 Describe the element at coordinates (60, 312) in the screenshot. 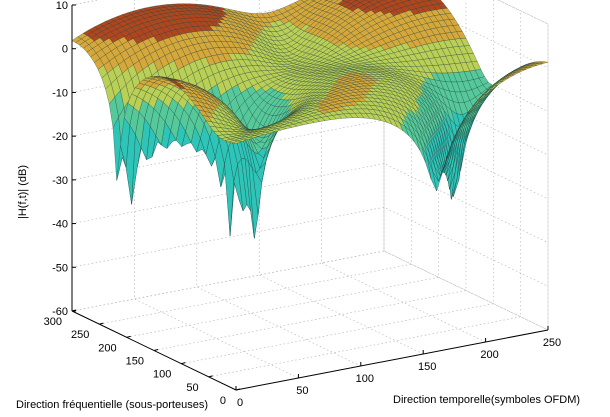

I see `z-tick-label: -60` at that location.